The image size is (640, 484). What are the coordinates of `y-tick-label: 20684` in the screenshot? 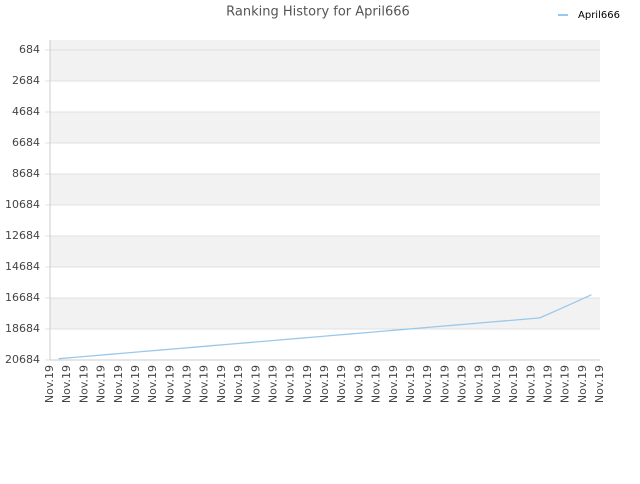 It's located at (22, 359).